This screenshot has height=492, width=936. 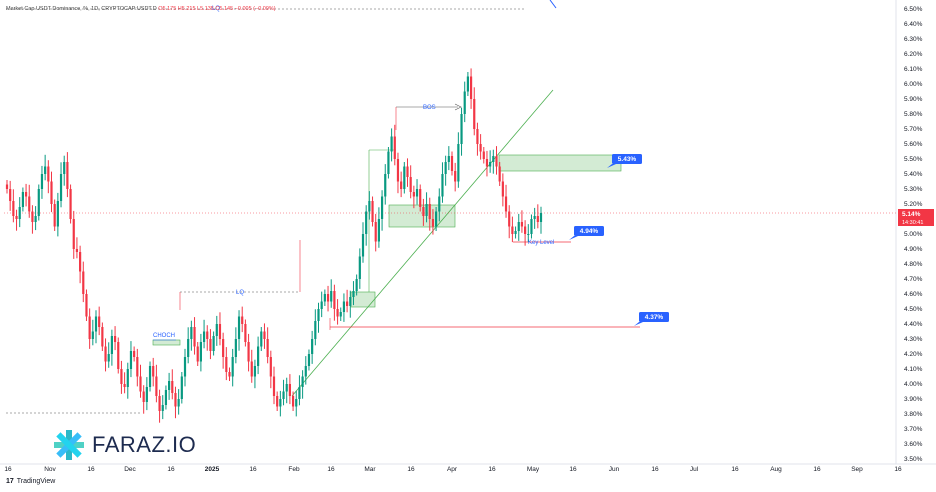 I want to click on y-tick-label: 4.40%, so click(x=913, y=324).